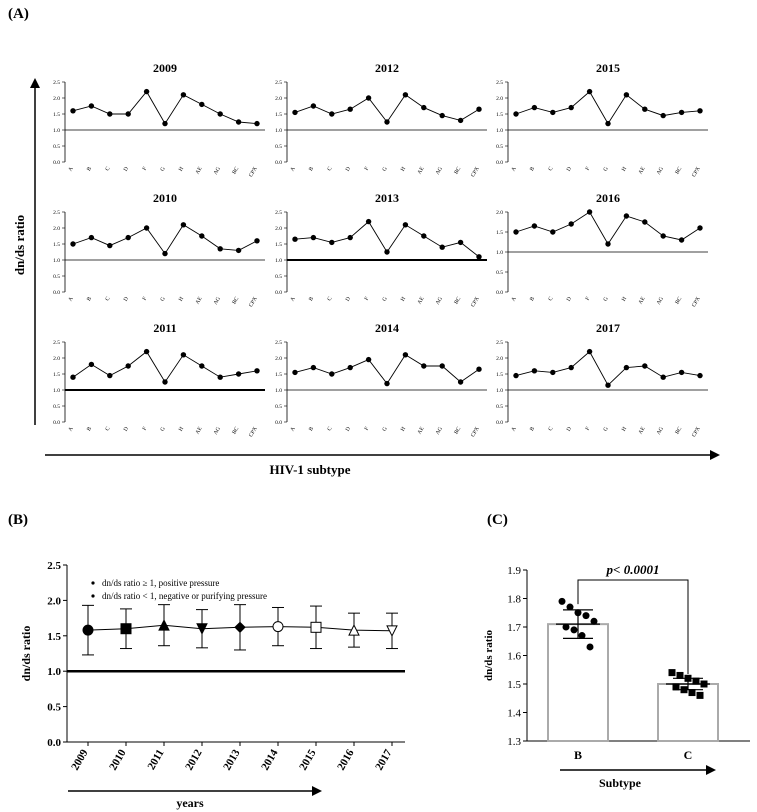 The width and height of the screenshot is (757, 812). Describe the element at coordinates (387, 328) in the screenshot. I see `small-chart-title: 2014` at that location.